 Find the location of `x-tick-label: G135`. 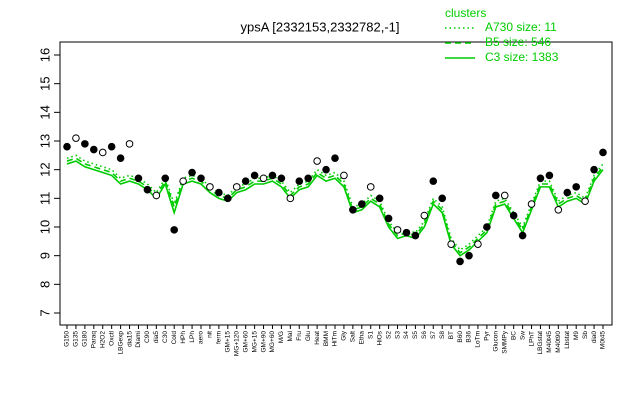

x-tick-label: G135 is located at coordinates (76, 339).